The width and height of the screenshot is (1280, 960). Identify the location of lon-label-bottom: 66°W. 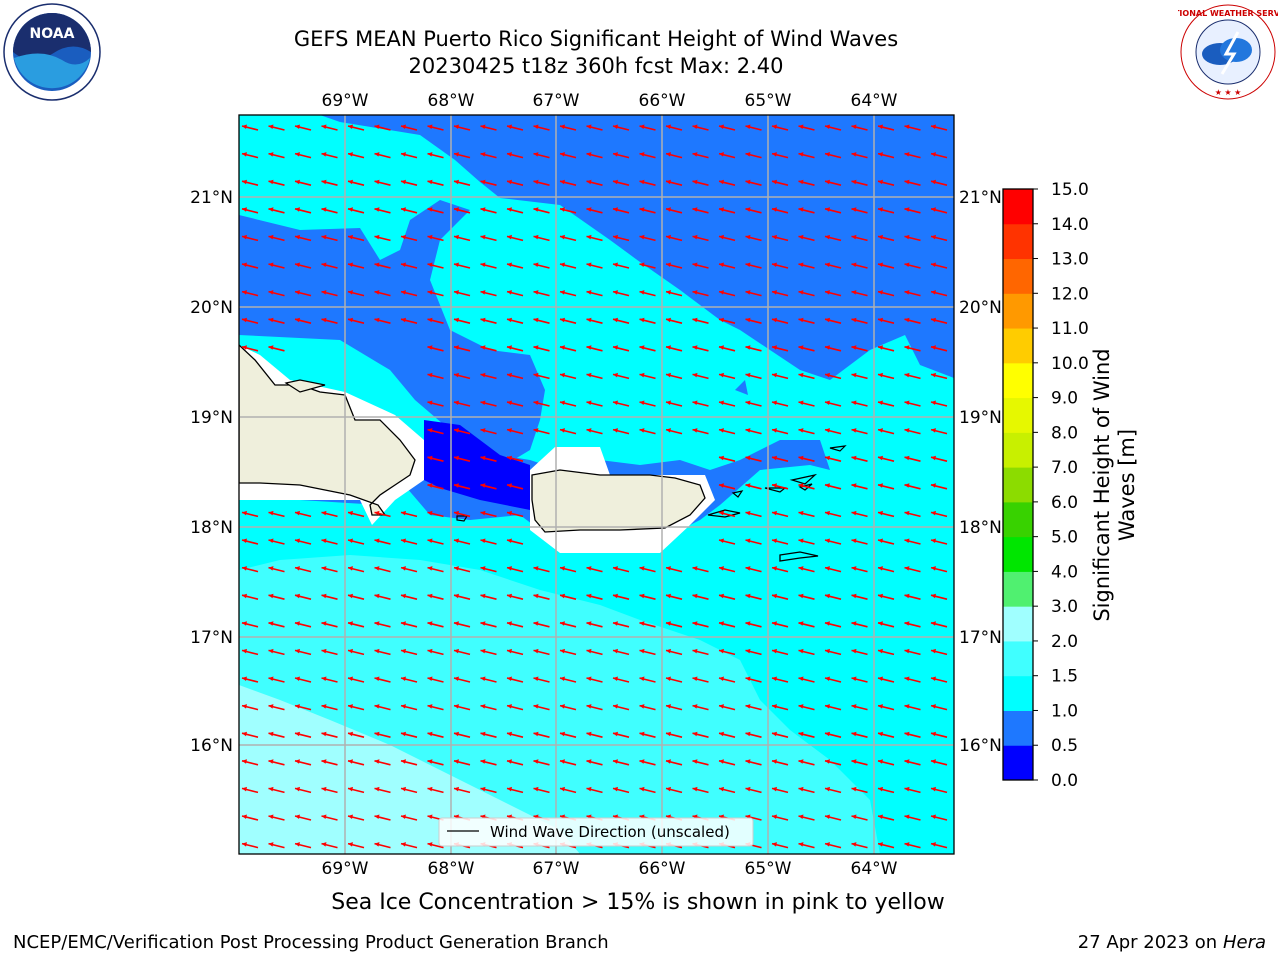
(662, 869).